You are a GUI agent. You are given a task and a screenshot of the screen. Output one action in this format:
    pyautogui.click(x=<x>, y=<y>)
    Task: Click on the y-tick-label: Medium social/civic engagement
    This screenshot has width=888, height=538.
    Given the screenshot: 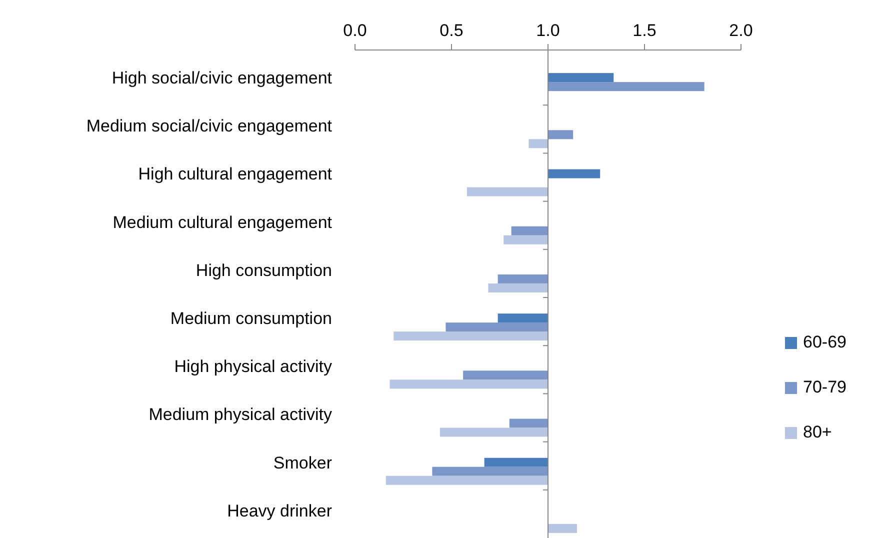 What is the action you would take?
    pyautogui.click(x=209, y=126)
    